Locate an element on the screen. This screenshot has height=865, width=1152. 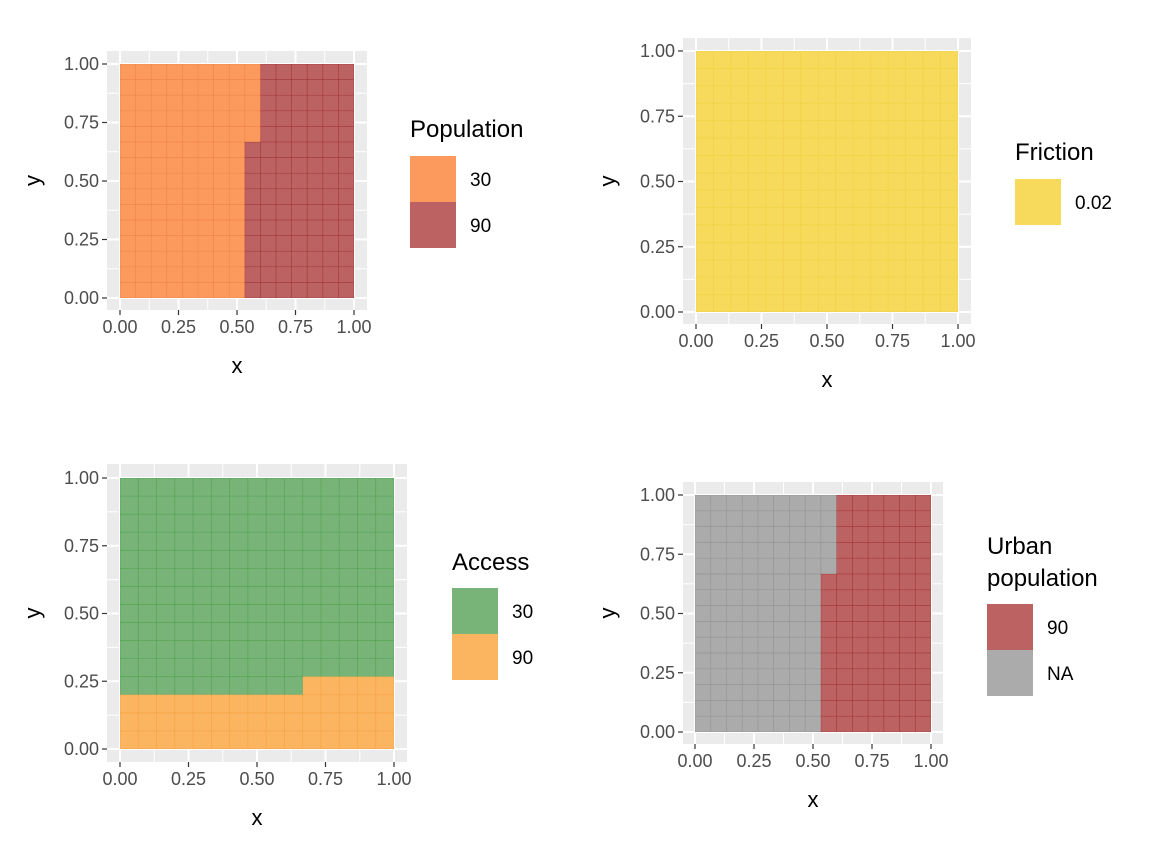
friction-region-0.02 is located at coordinates (827, 181).